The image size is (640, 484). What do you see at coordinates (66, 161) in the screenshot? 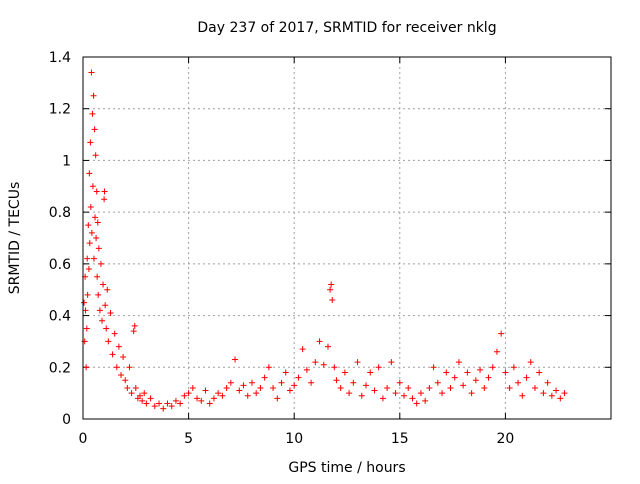
I see `y-tick-label: 1` at bounding box center [66, 161].